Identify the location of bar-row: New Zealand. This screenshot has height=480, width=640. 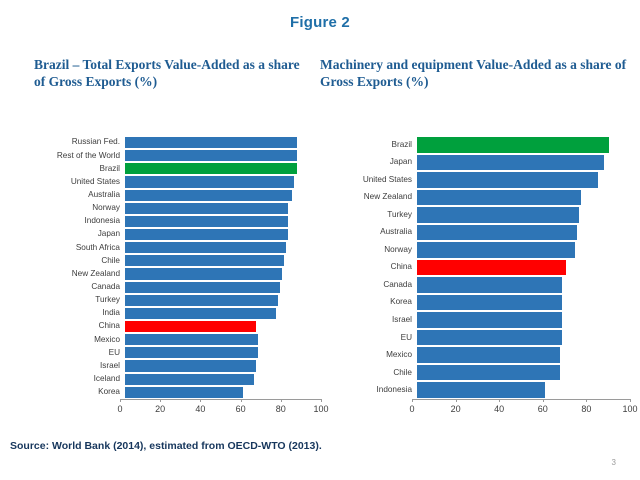
(168, 273).